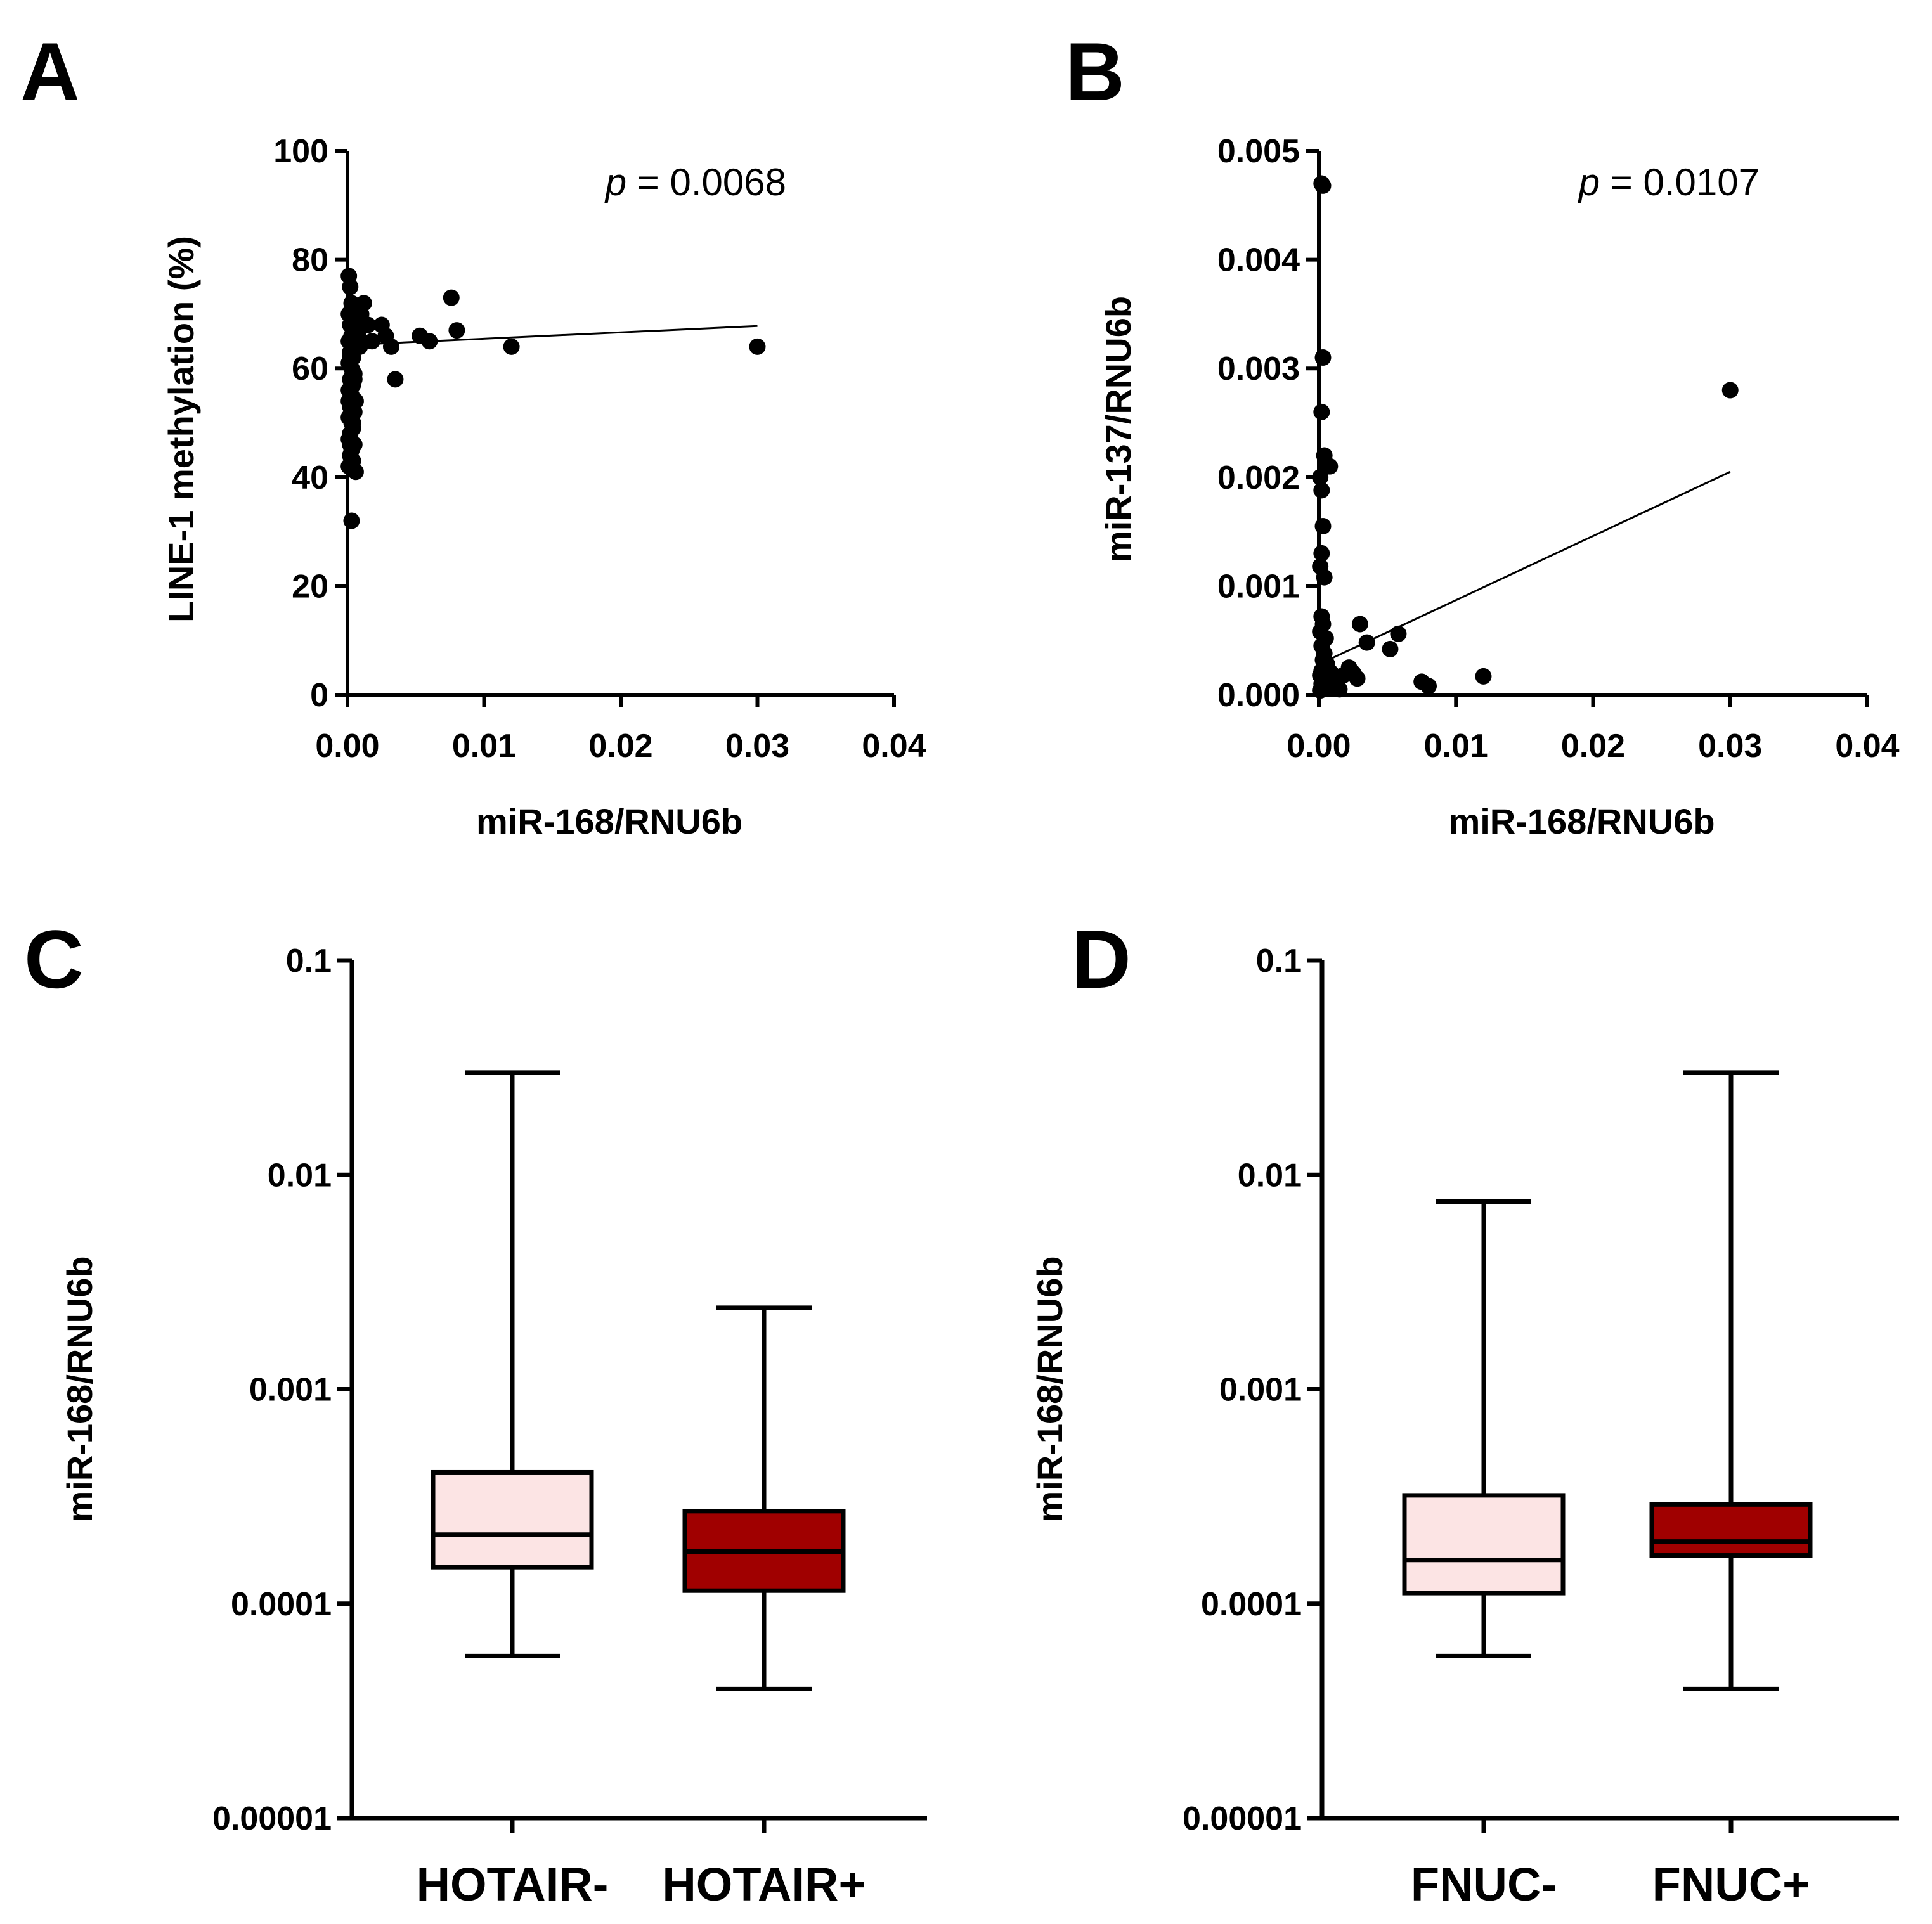  I want to click on y-tick-label: 20, so click(310, 586).